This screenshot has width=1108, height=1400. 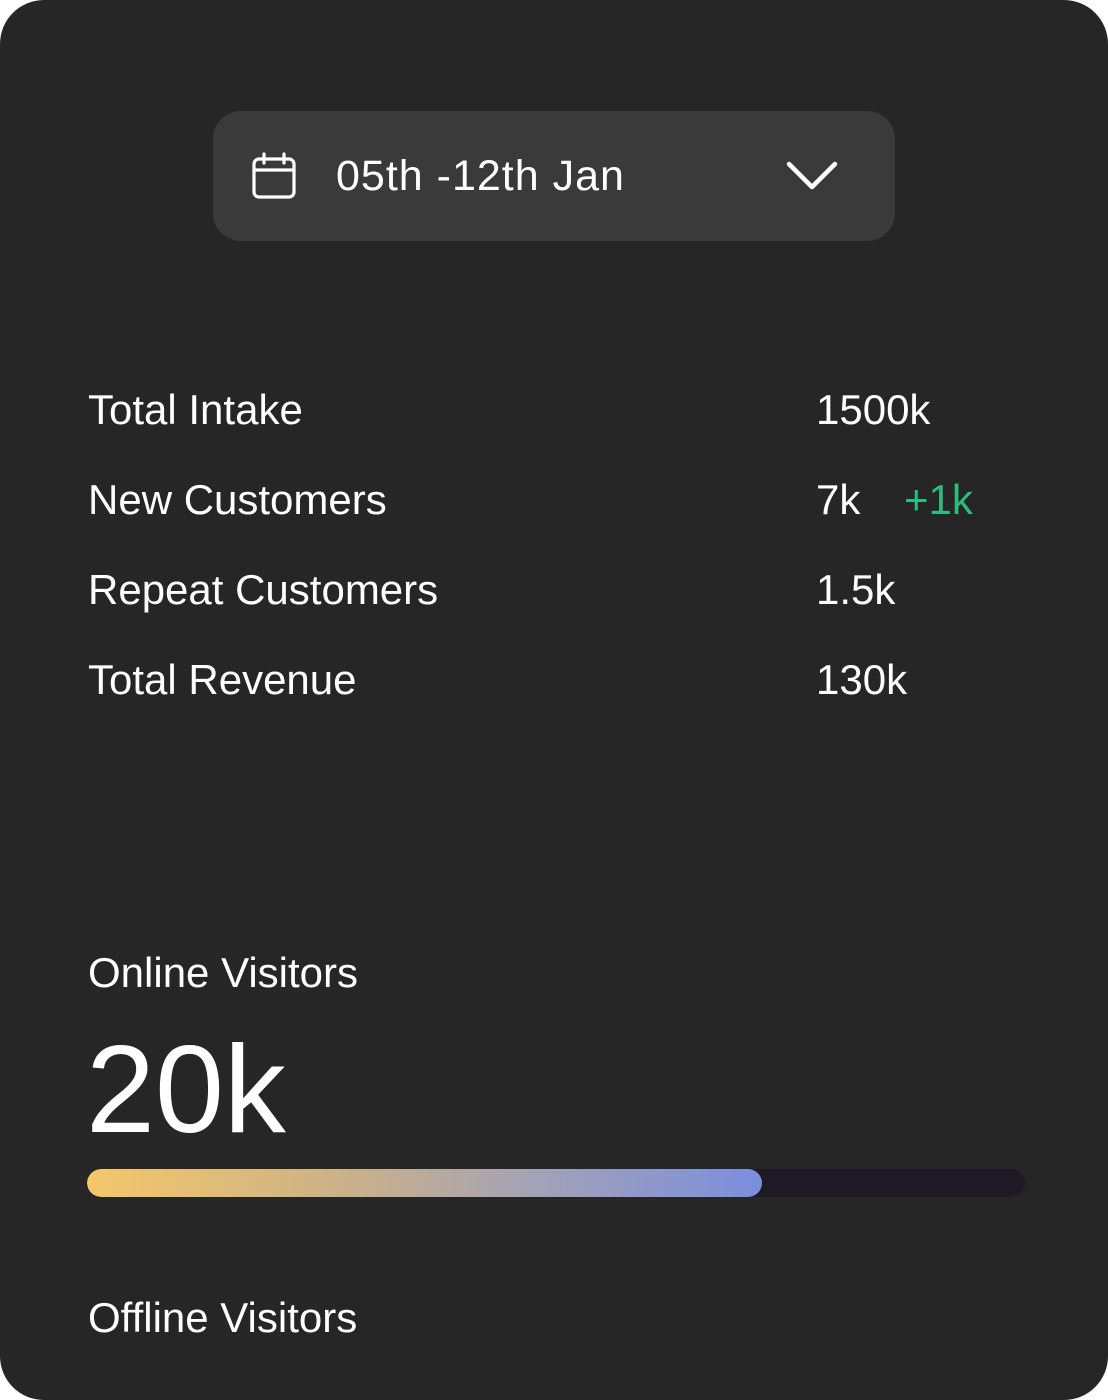 I want to click on stat-value: 1500k, so click(x=873, y=409).